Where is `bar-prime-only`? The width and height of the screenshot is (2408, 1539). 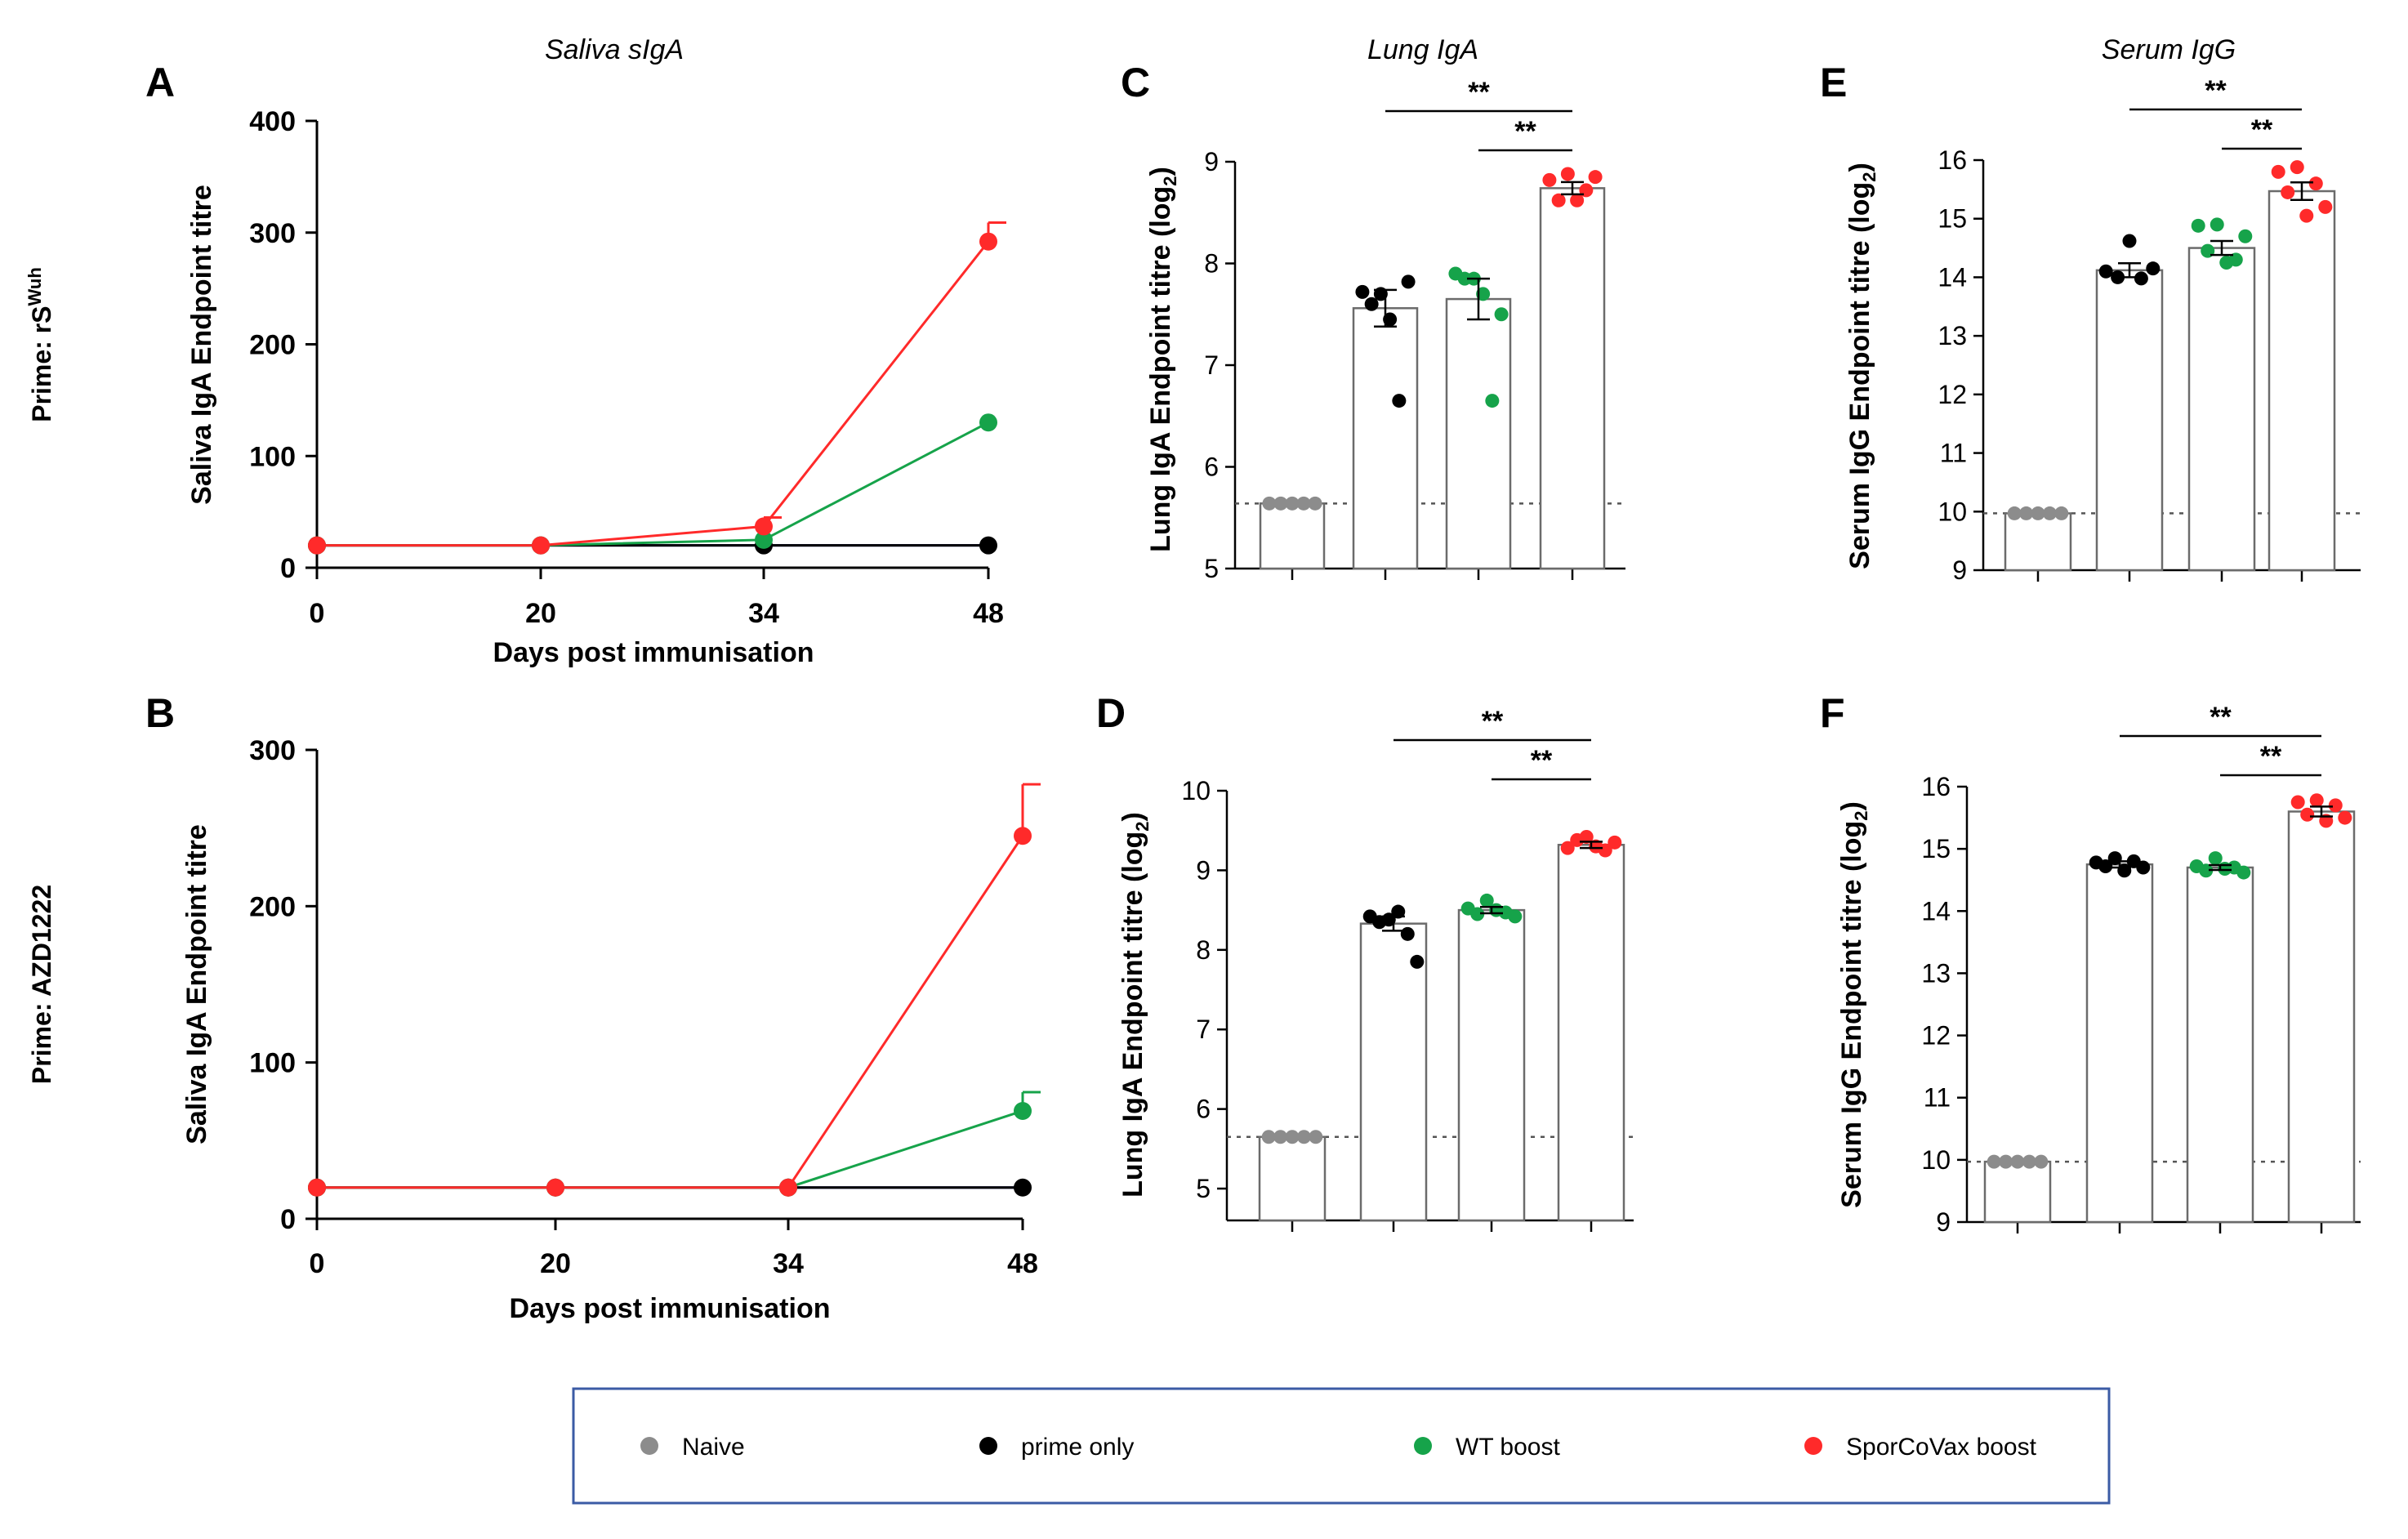
bar-prime-only is located at coordinates (1385, 438).